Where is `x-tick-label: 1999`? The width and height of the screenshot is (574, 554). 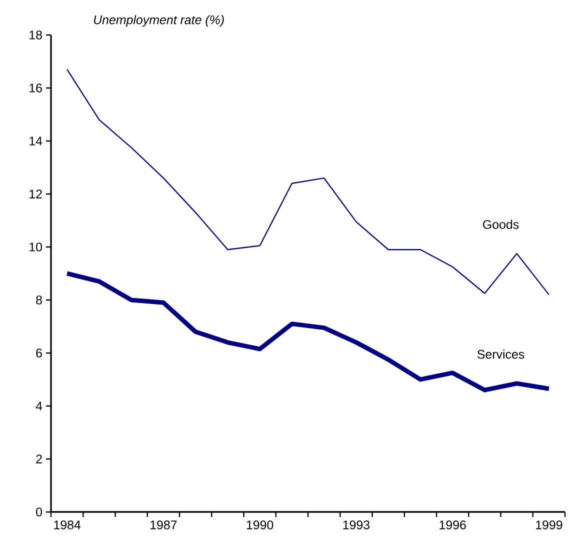
x-tick-label: 1999 is located at coordinates (549, 525).